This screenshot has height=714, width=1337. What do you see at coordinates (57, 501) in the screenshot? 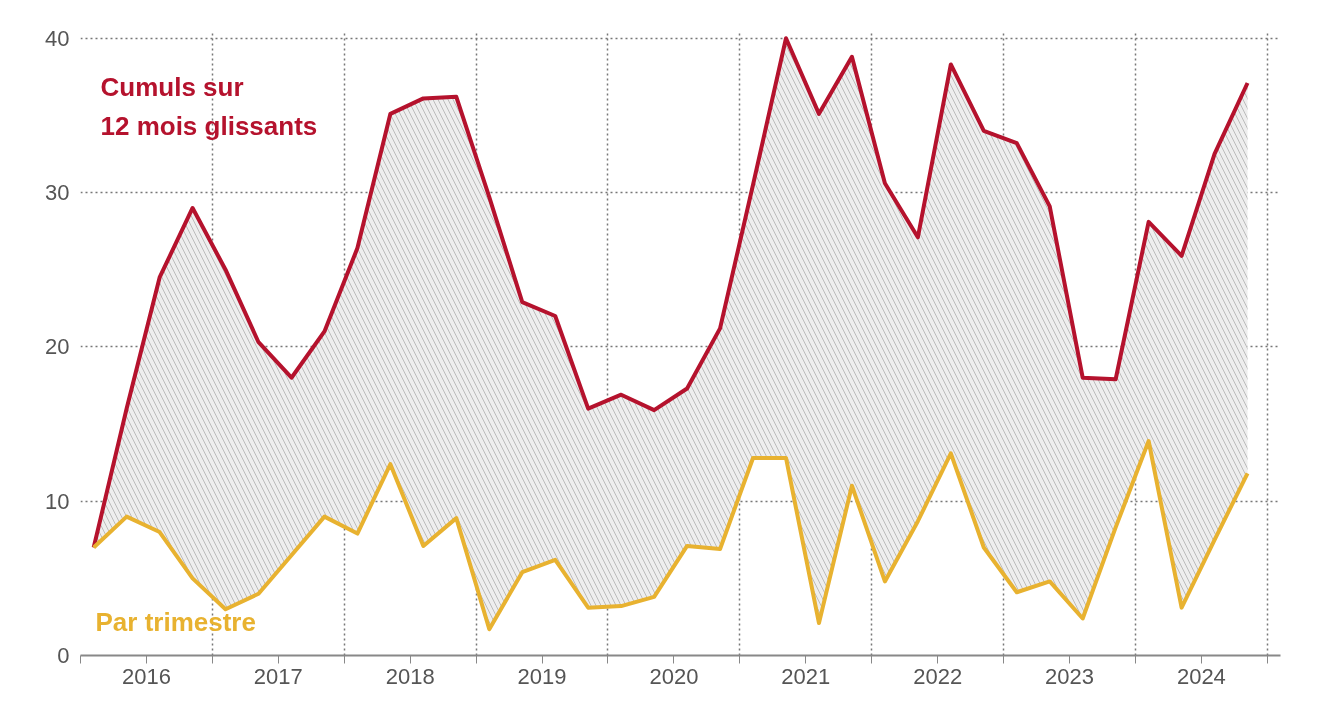
I see `y-tick-label: 10` at bounding box center [57, 501].